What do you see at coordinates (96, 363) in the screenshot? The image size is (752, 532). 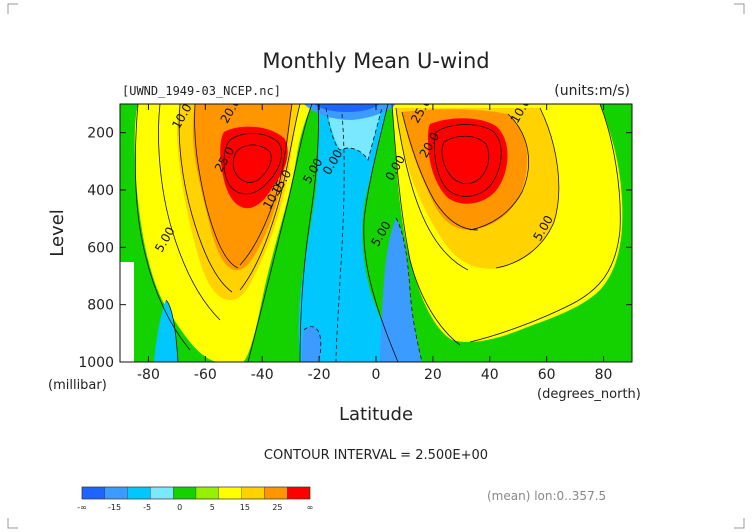 I see `y-tick-label: 1000` at bounding box center [96, 363].